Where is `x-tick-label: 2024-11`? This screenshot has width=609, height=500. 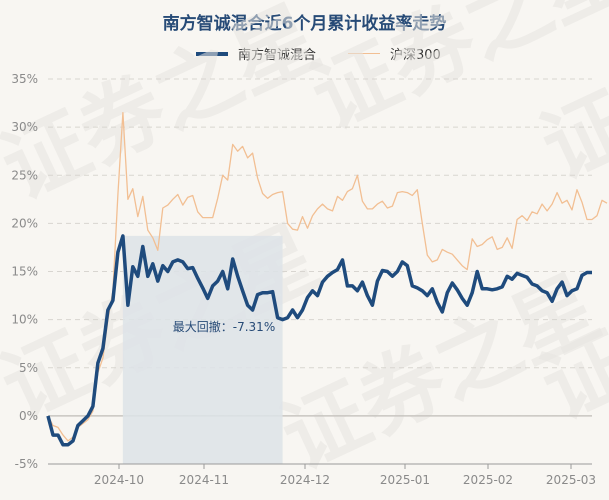 x-tick-label: 2024-11 is located at coordinates (204, 480).